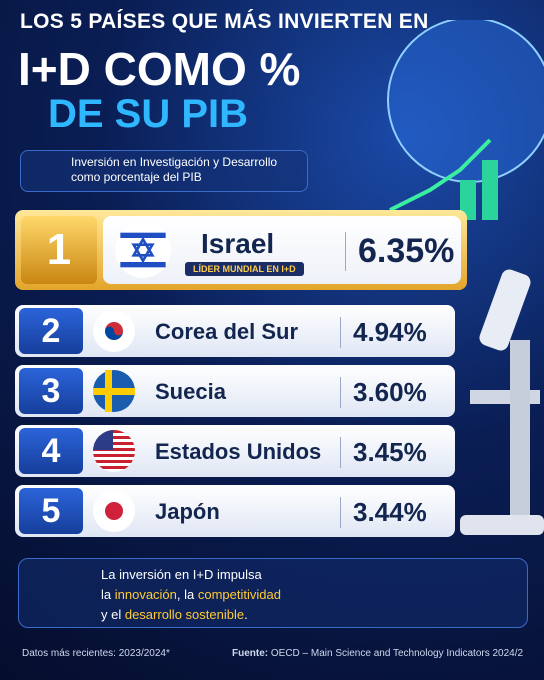  I want to click on ranking-row: 1 Israel LÍDER MUNDIAL EN I+D 6.35%, so click(241, 250).